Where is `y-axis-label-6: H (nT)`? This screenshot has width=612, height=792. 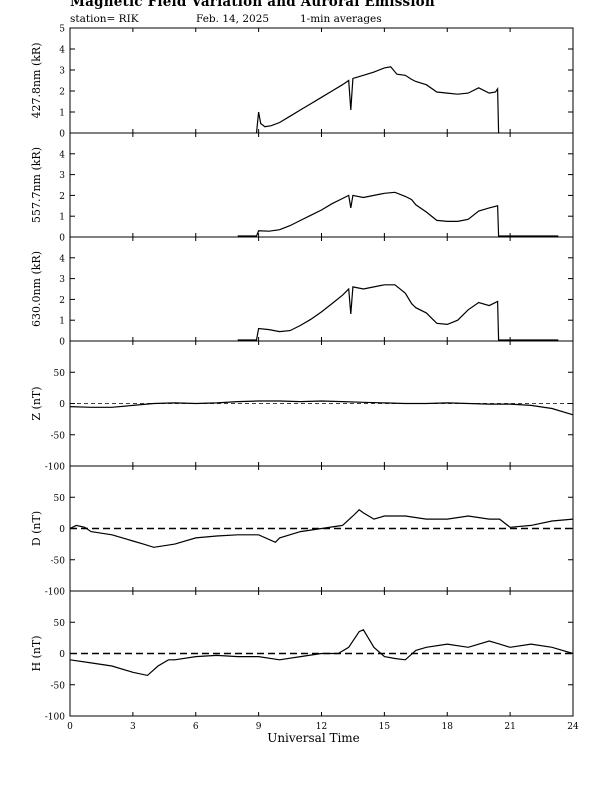 y-axis-label-6: H (nT) is located at coordinates (36, 653).